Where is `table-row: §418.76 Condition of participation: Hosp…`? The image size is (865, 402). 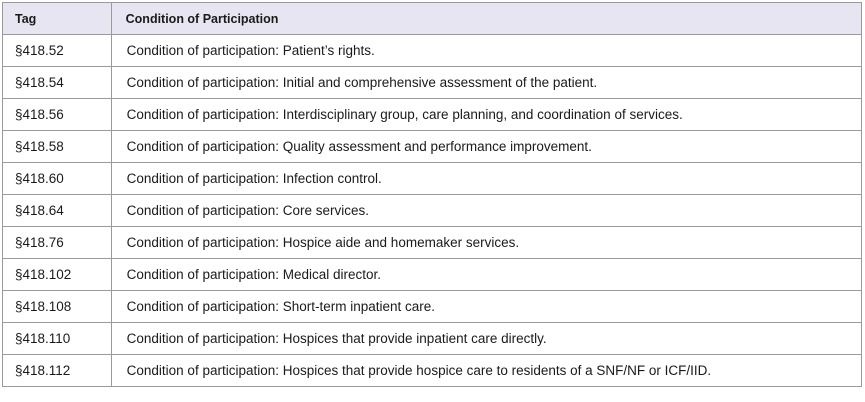
table-row: §418.76 Condition of participation: Hosp… is located at coordinates (432, 242).